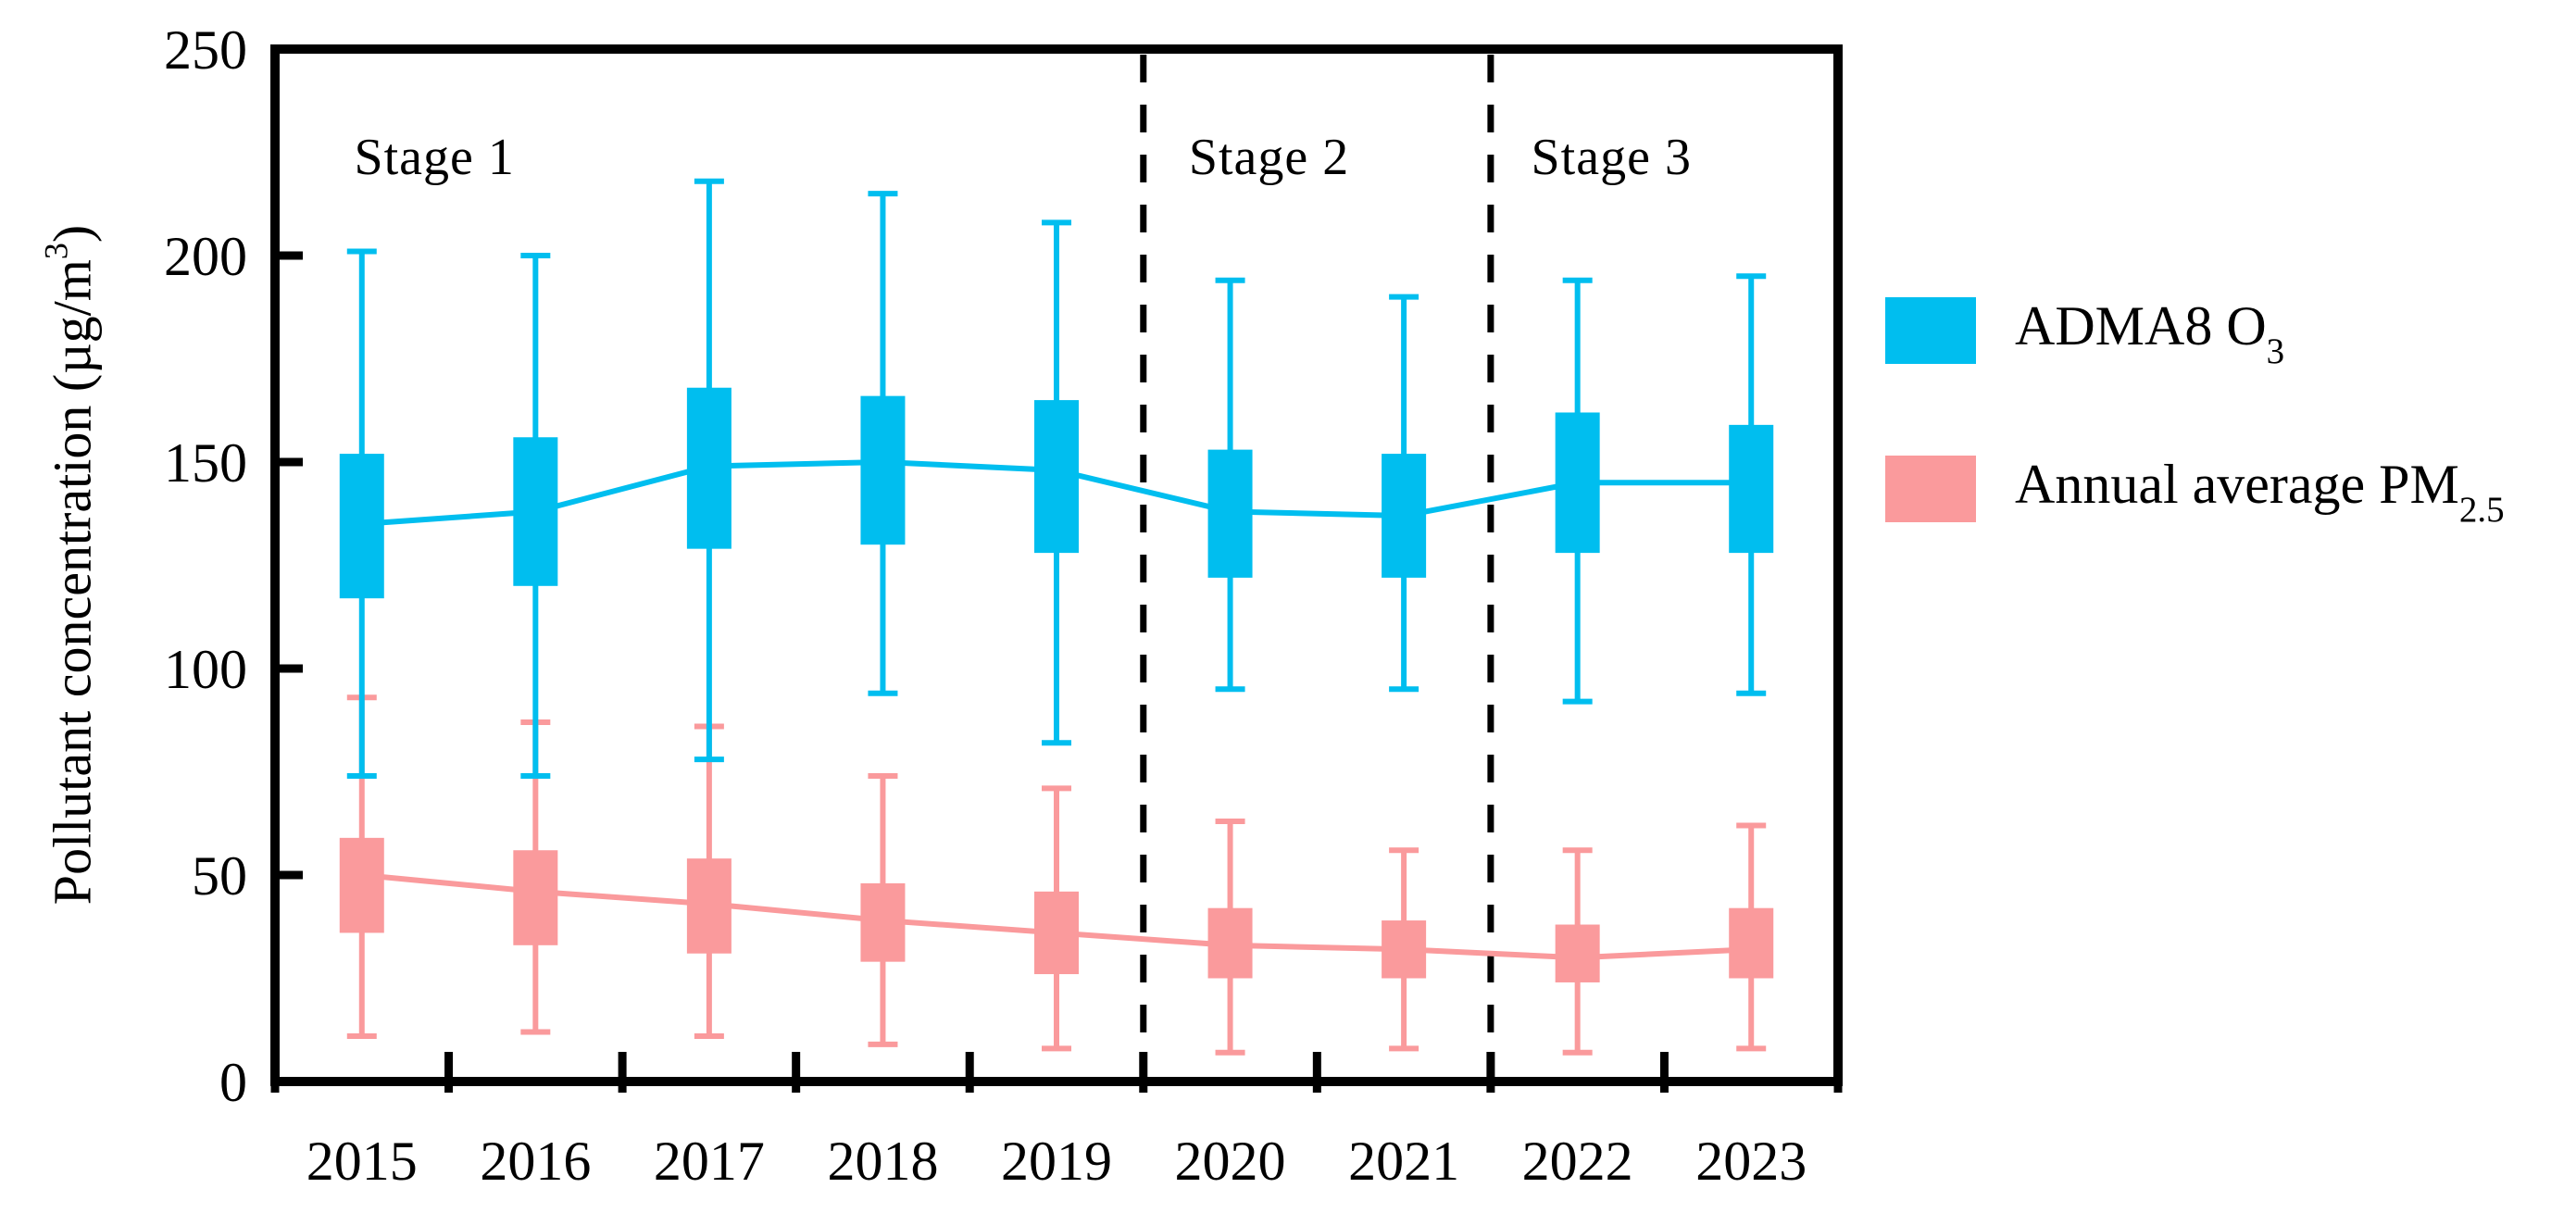 The width and height of the screenshot is (2576, 1213). Describe the element at coordinates (1404, 949) in the screenshot. I see `box-annual-average-pm2-5-2021` at that location.